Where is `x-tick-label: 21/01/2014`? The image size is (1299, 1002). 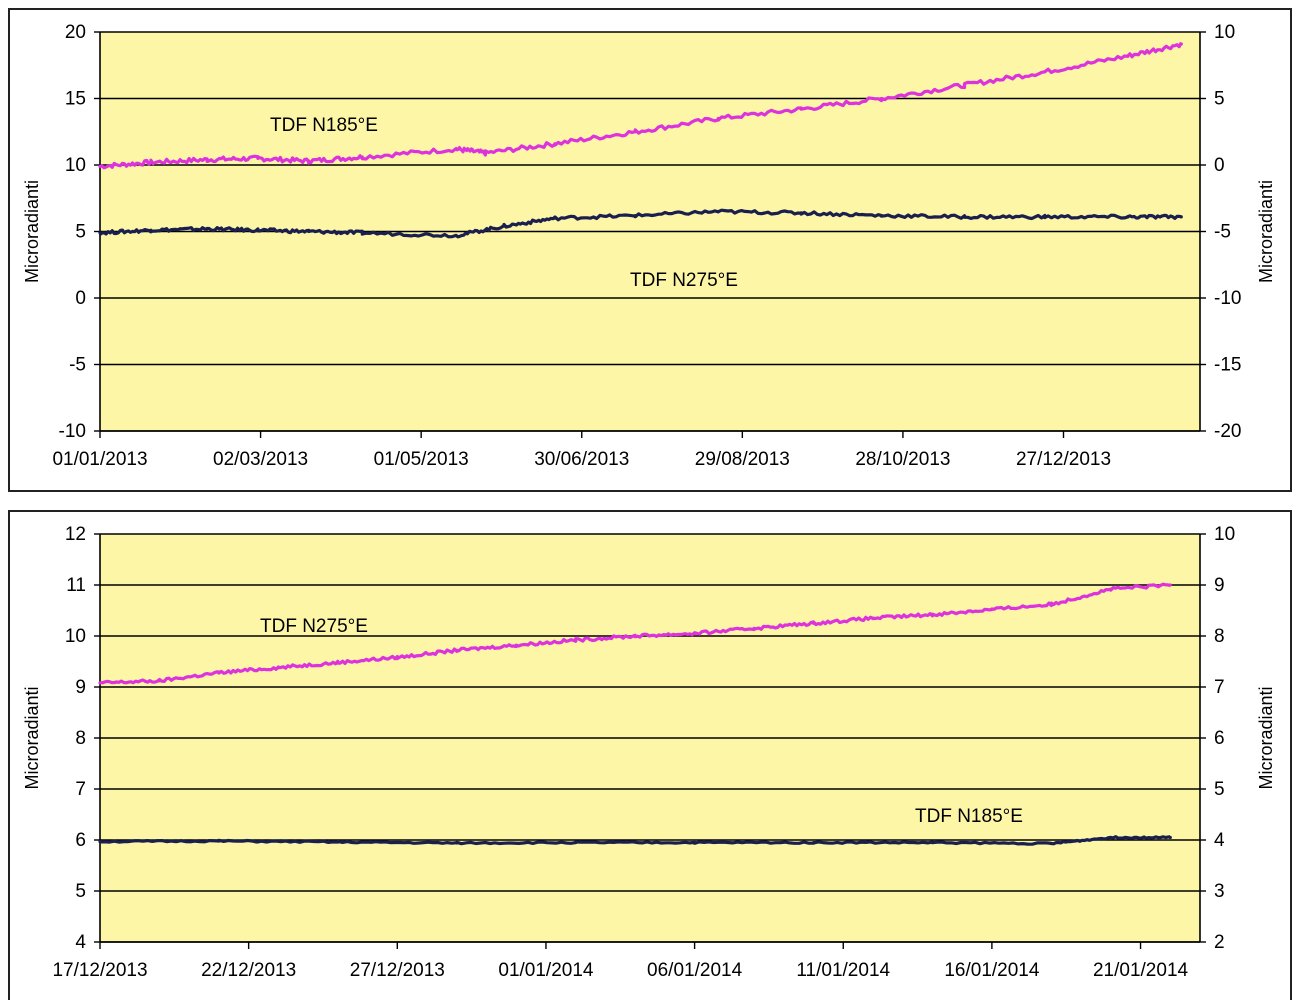
x-tick-label: 21/01/2014 is located at coordinates (1141, 970).